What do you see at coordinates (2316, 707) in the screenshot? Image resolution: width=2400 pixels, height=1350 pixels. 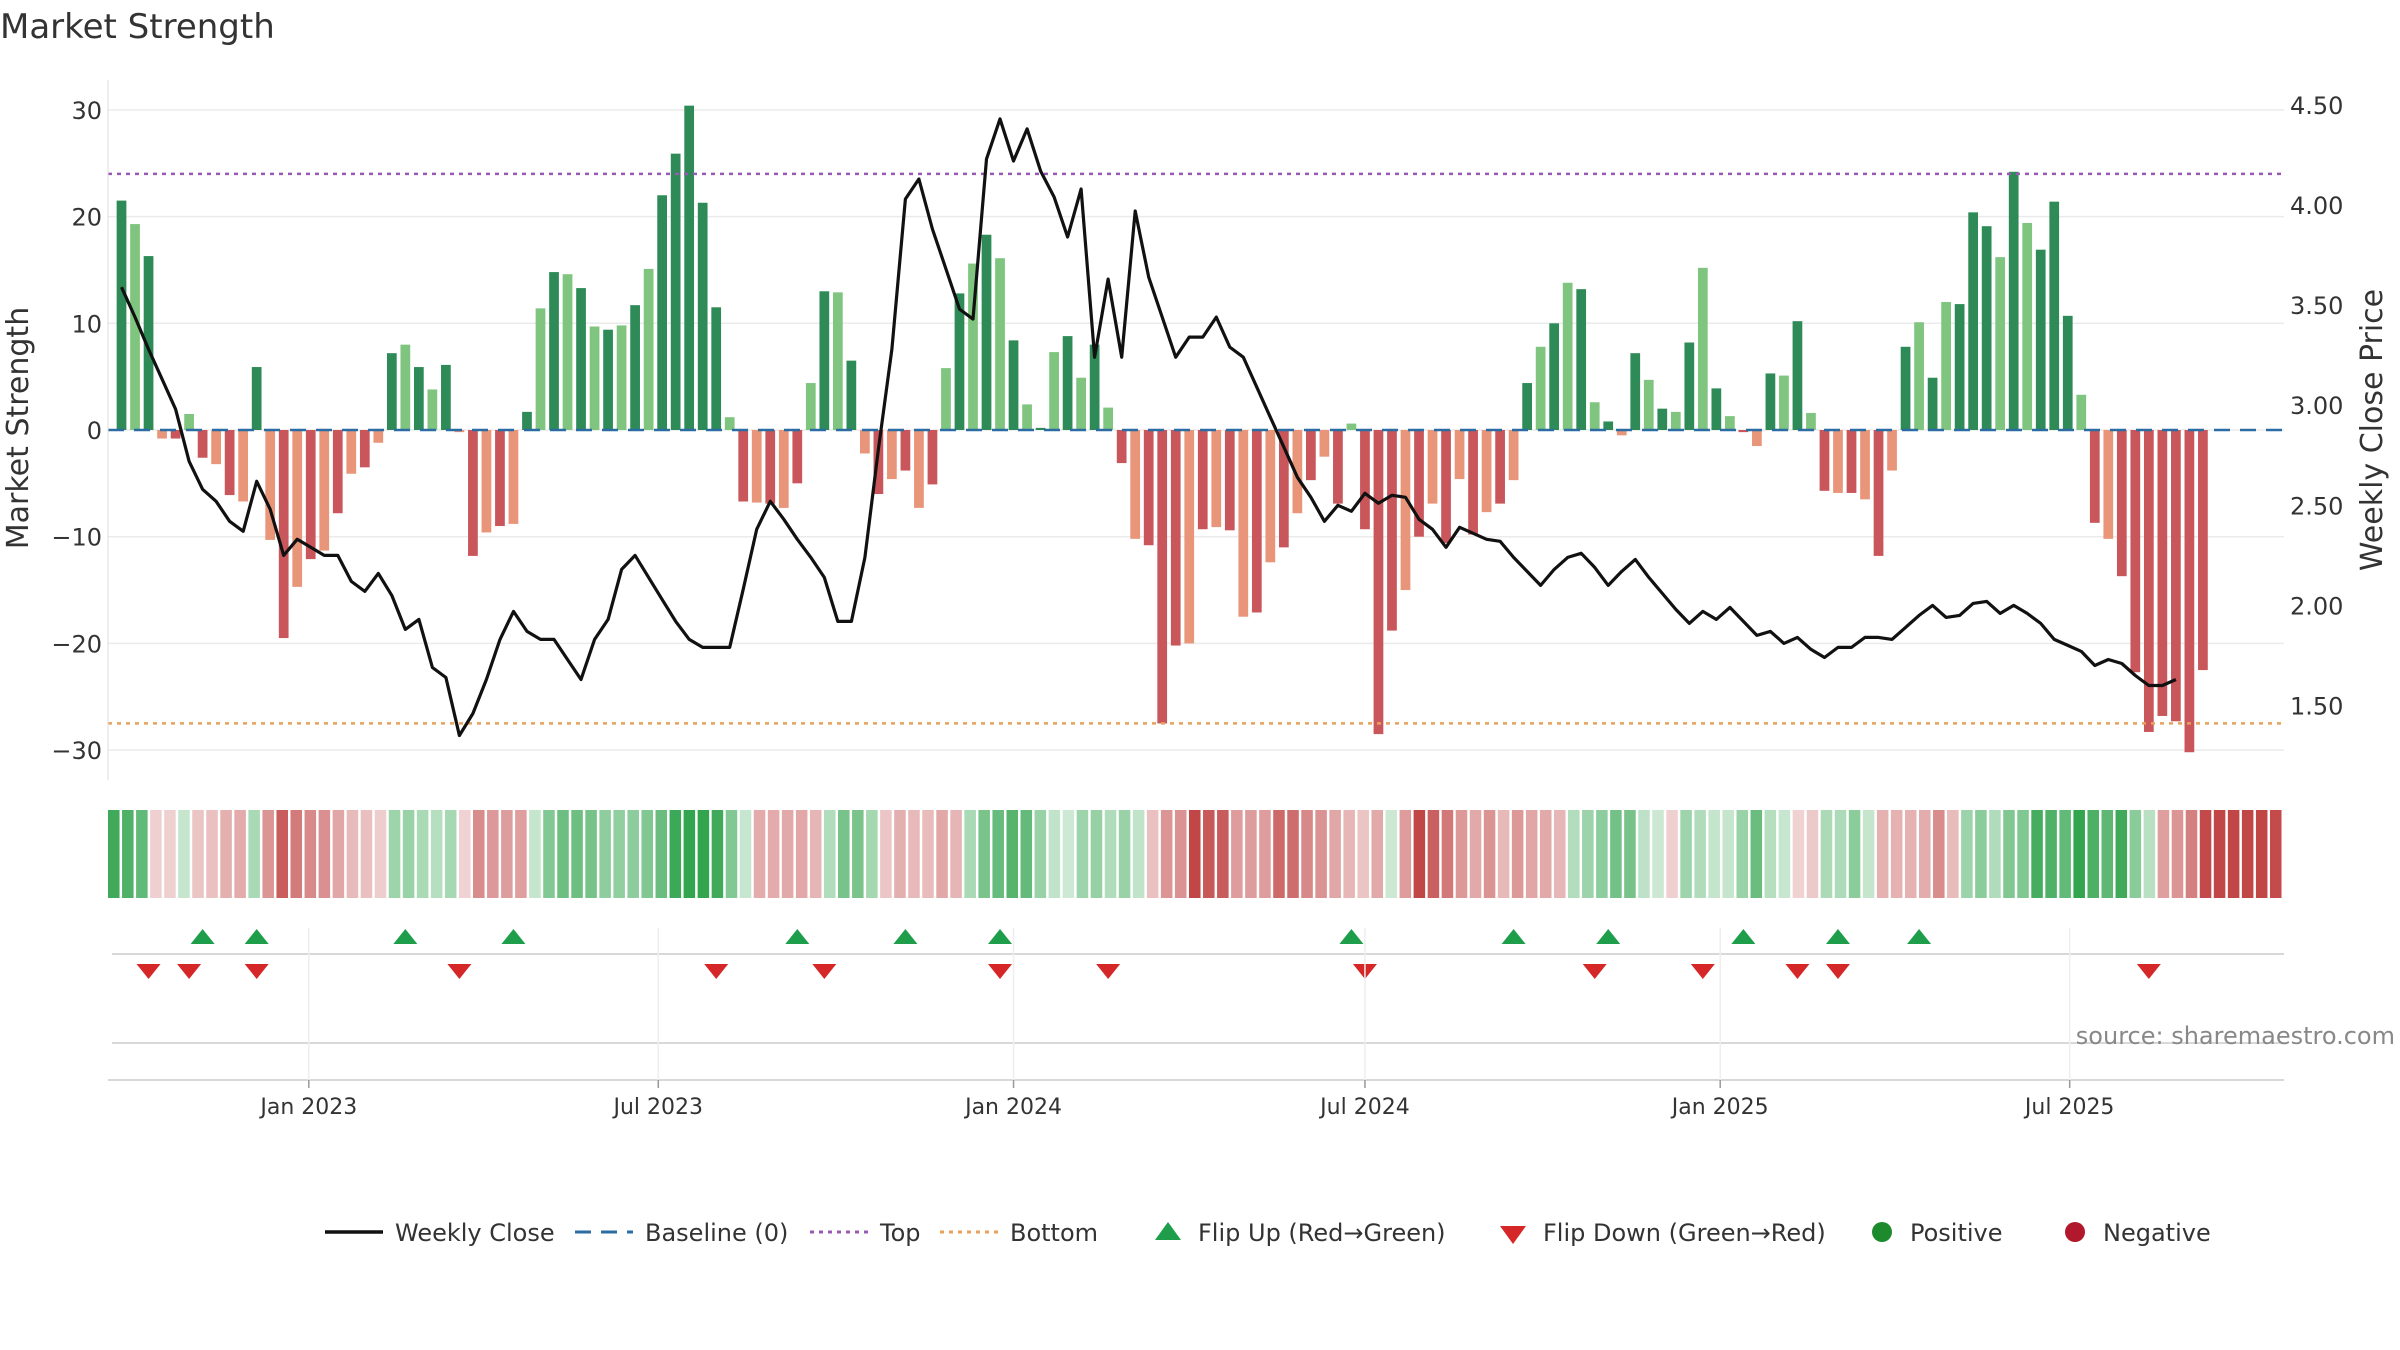 I see `y2-tick-label: 1.50` at bounding box center [2316, 707].